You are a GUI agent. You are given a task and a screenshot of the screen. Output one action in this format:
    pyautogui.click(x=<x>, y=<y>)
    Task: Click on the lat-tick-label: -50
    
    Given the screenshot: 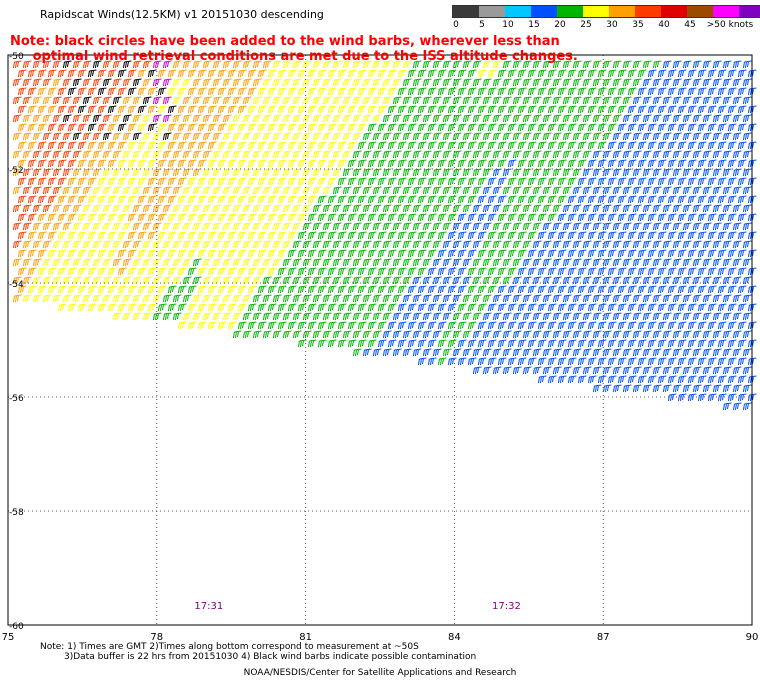 What is the action you would take?
    pyautogui.click(x=16, y=57)
    